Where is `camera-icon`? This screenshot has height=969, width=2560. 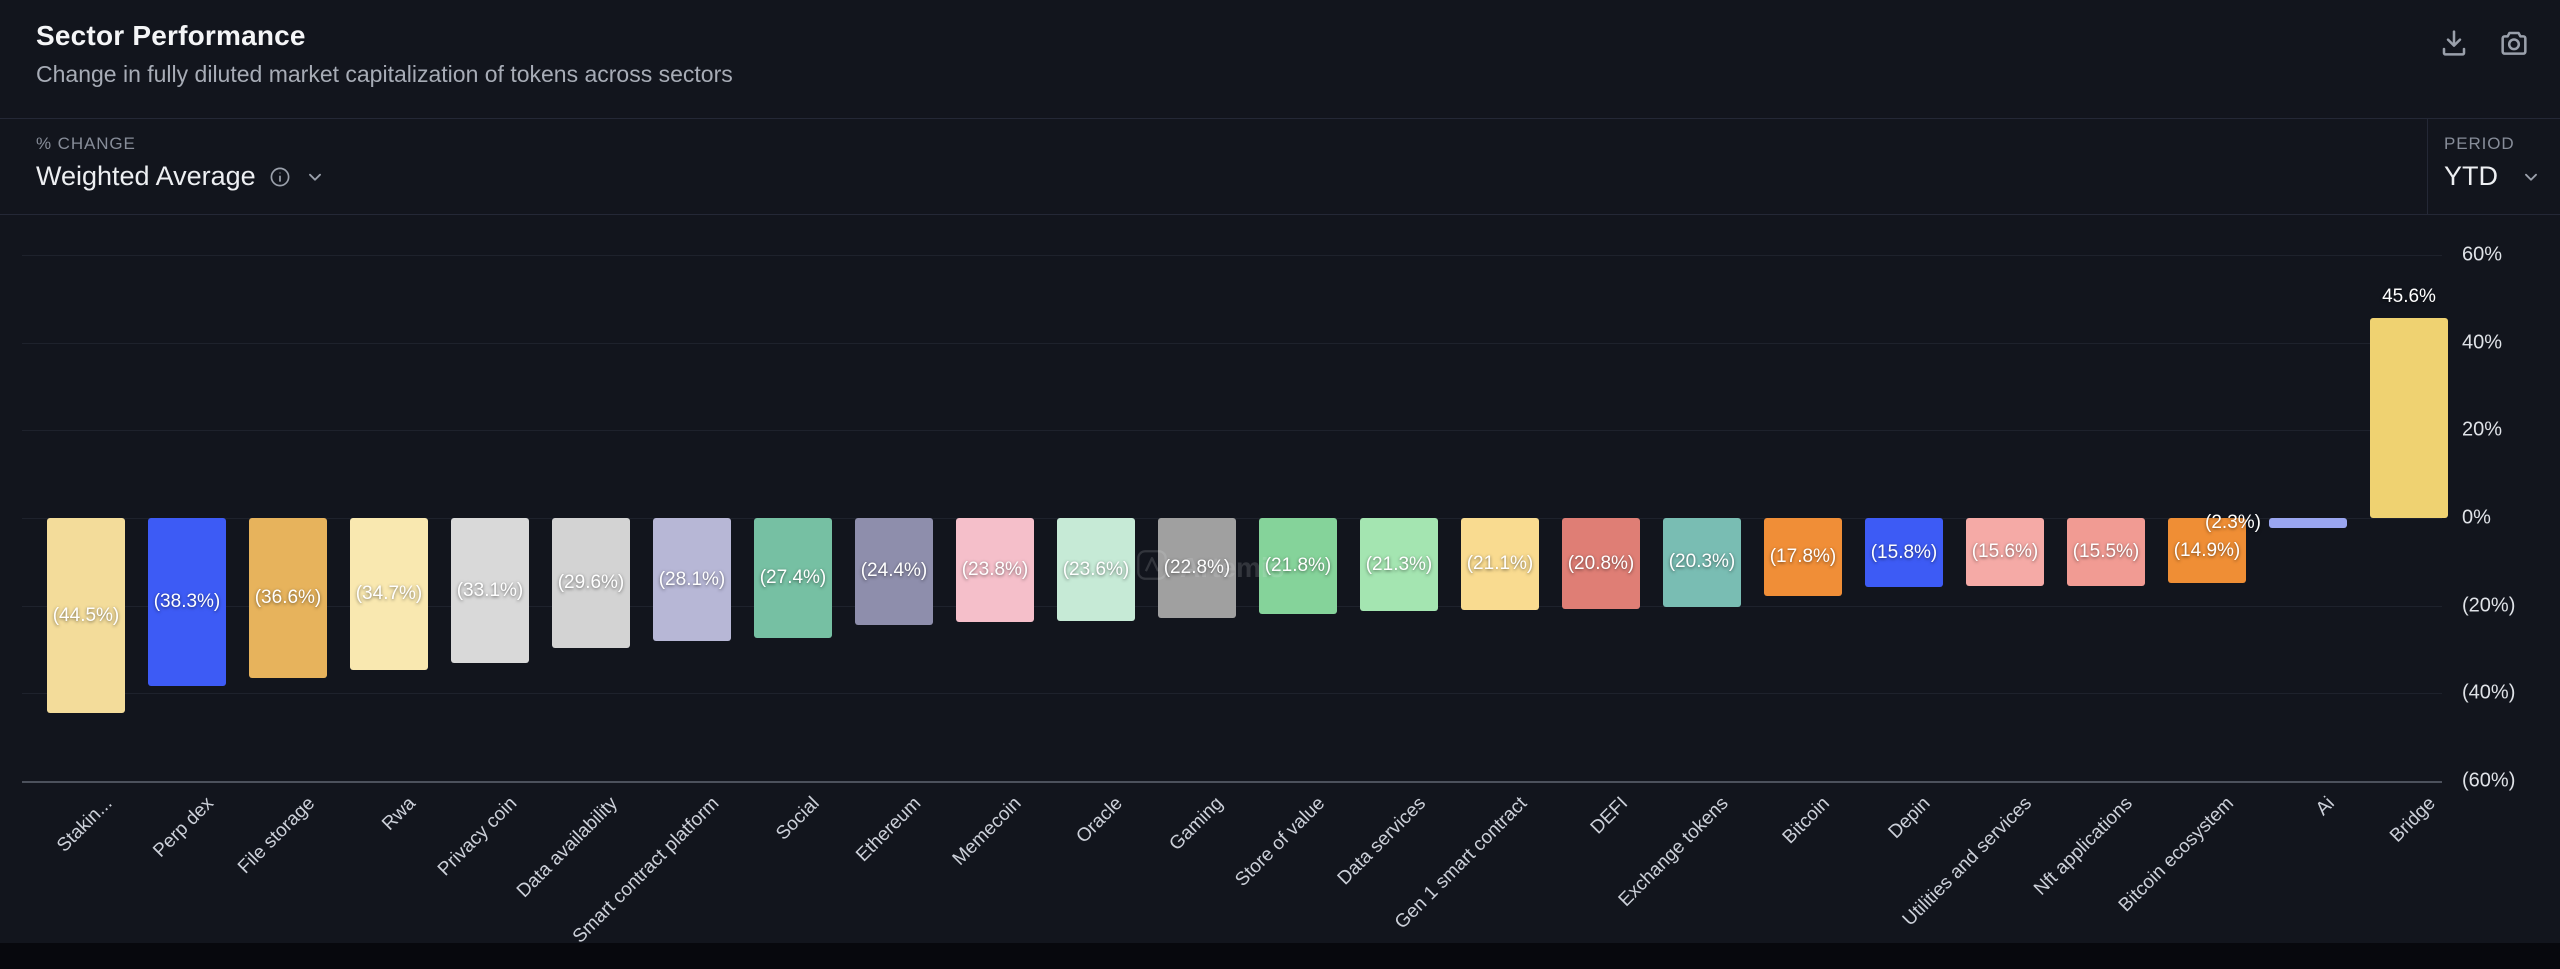 camera-icon is located at coordinates (2514, 44).